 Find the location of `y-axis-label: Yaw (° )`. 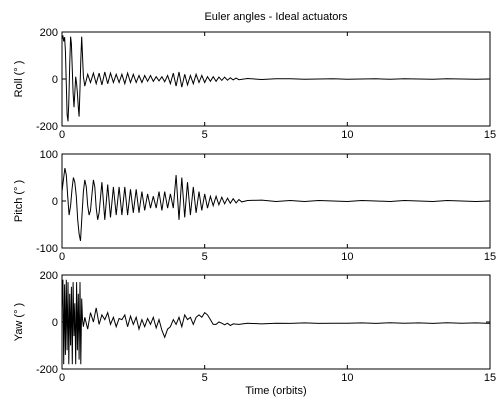

y-axis-label: Yaw (° ) is located at coordinates (19, 322).